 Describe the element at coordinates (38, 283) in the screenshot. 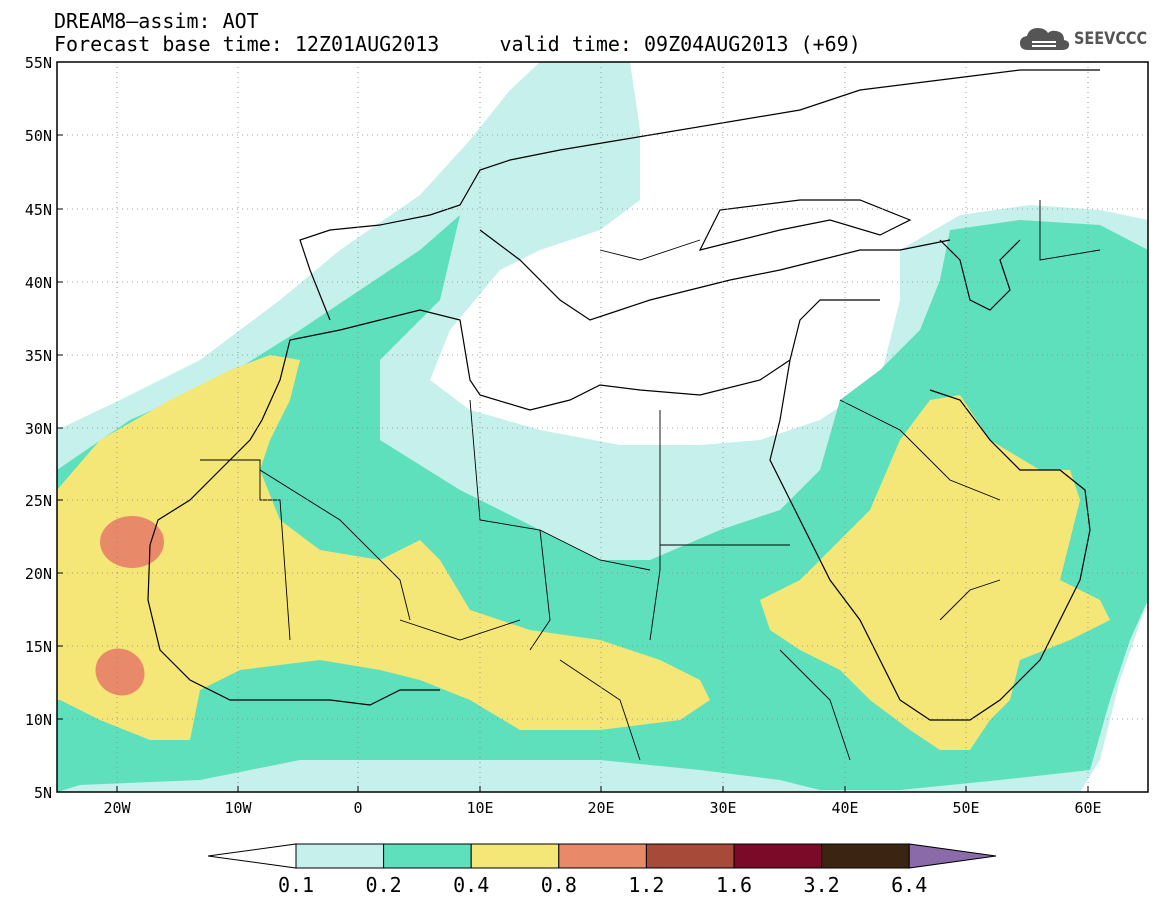

I see `lat-tick-label: 40N` at that location.